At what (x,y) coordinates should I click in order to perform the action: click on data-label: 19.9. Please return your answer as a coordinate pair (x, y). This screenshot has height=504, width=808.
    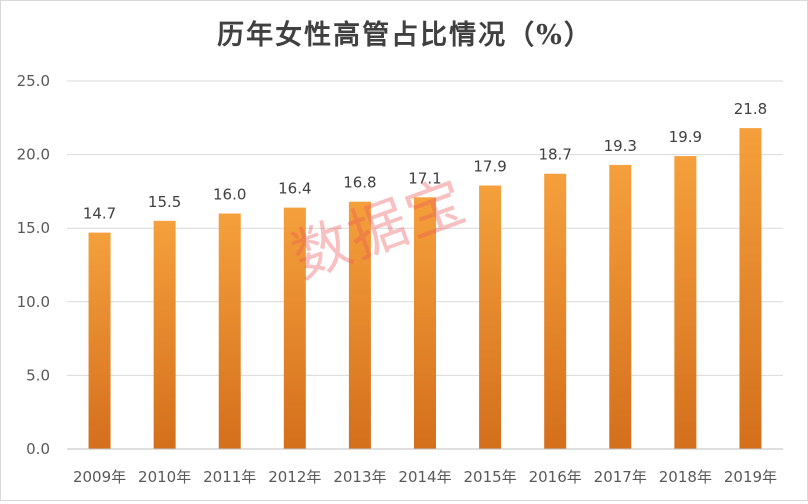
    Looking at the image, I should click on (685, 137).